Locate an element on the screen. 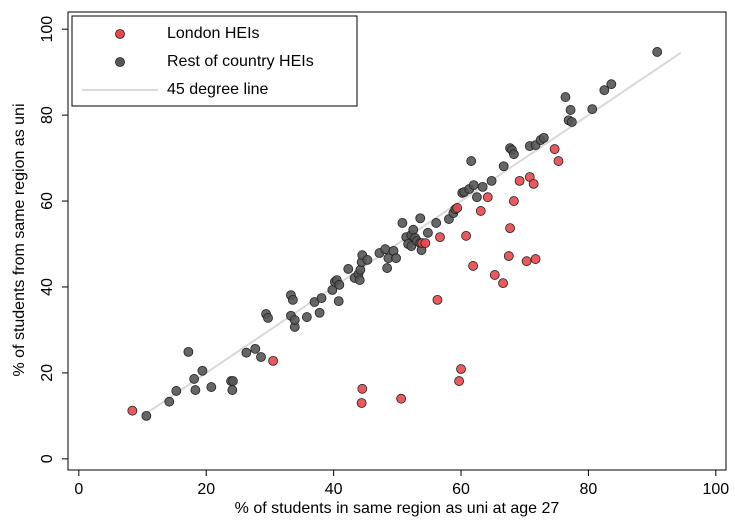 The width and height of the screenshot is (735, 522). x-tick-label: 0 is located at coordinates (78, 489).